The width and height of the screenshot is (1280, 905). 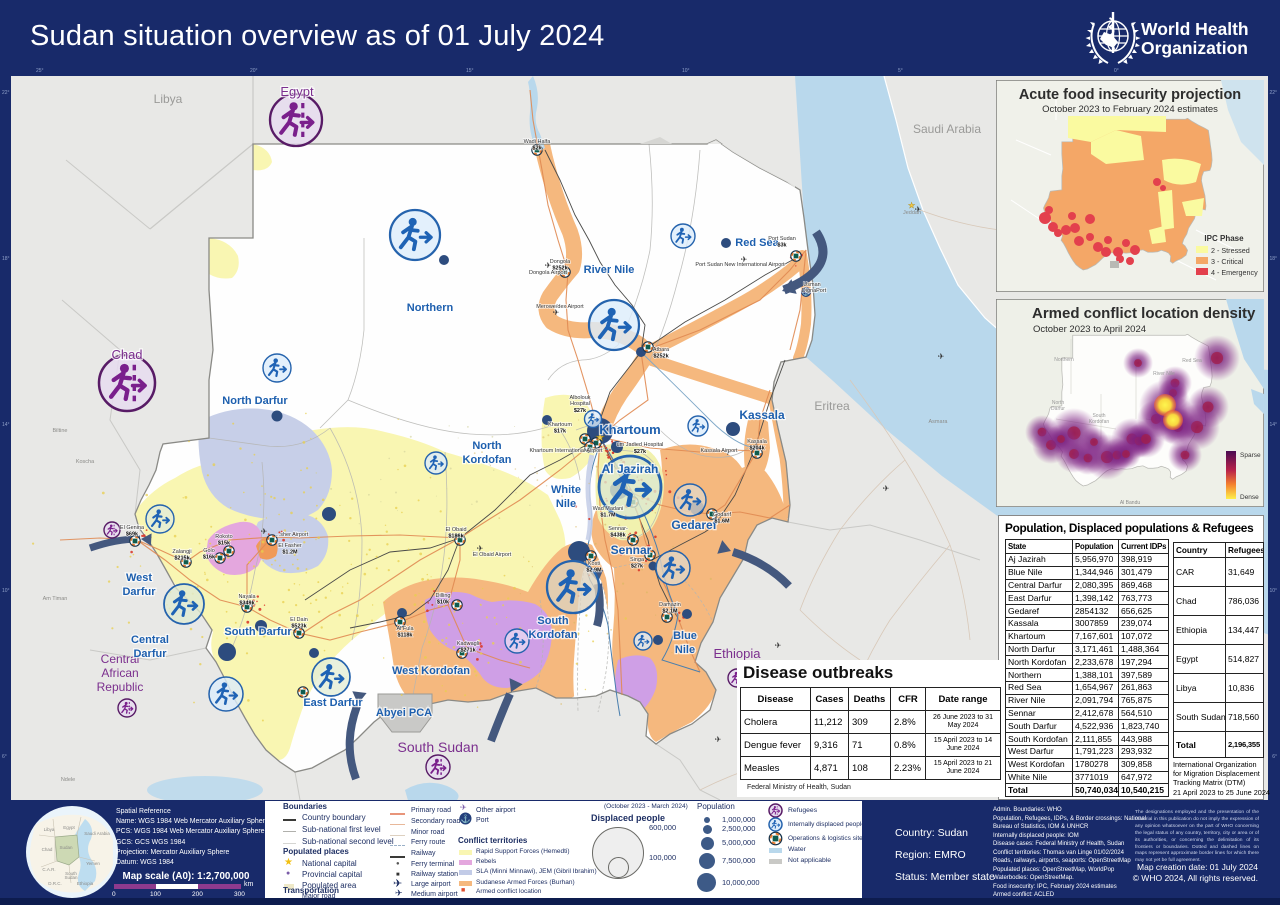 What do you see at coordinates (55, 599) in the screenshot?
I see `svg-text: Am Timan` at bounding box center [55, 599].